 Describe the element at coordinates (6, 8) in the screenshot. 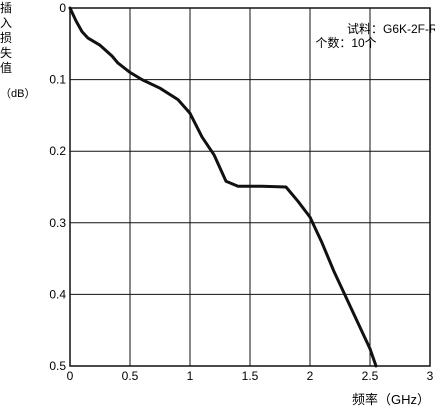

I see `y-axis-label-char-0: 插` at that location.